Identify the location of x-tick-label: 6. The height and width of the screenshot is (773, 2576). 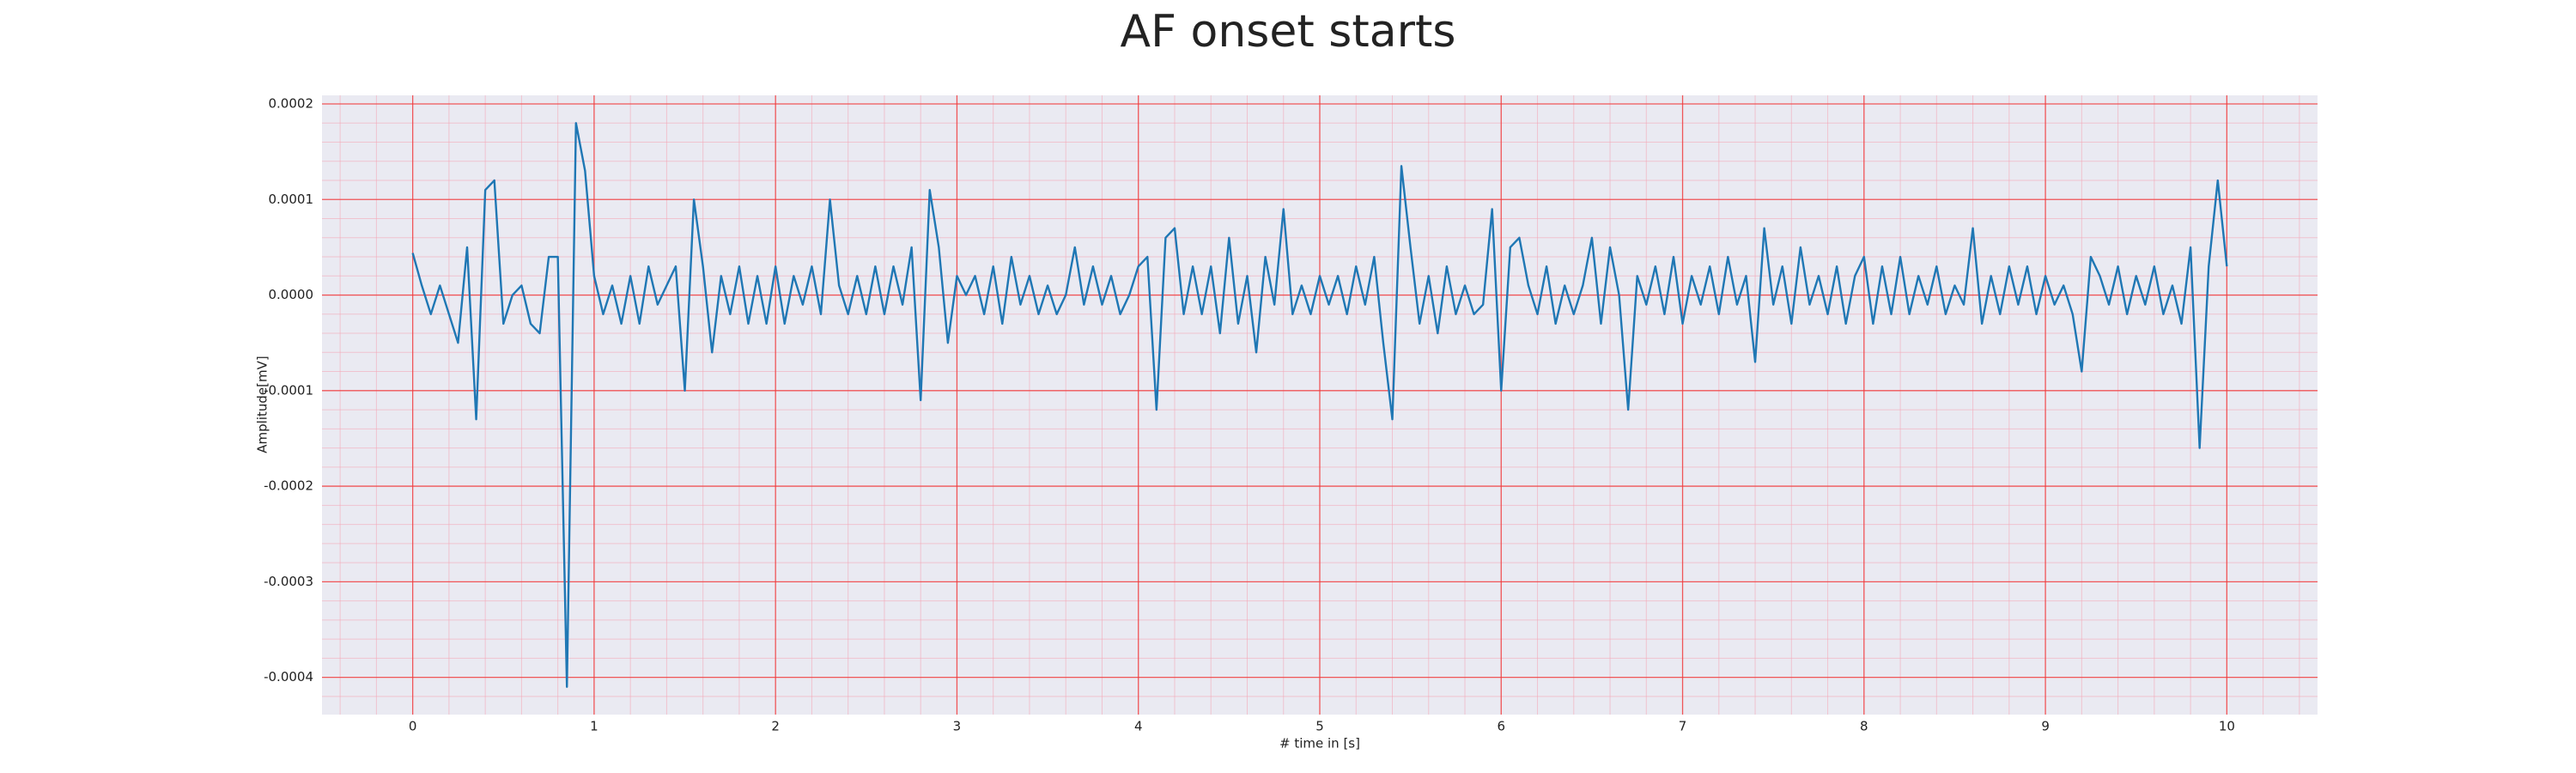
(1501, 726).